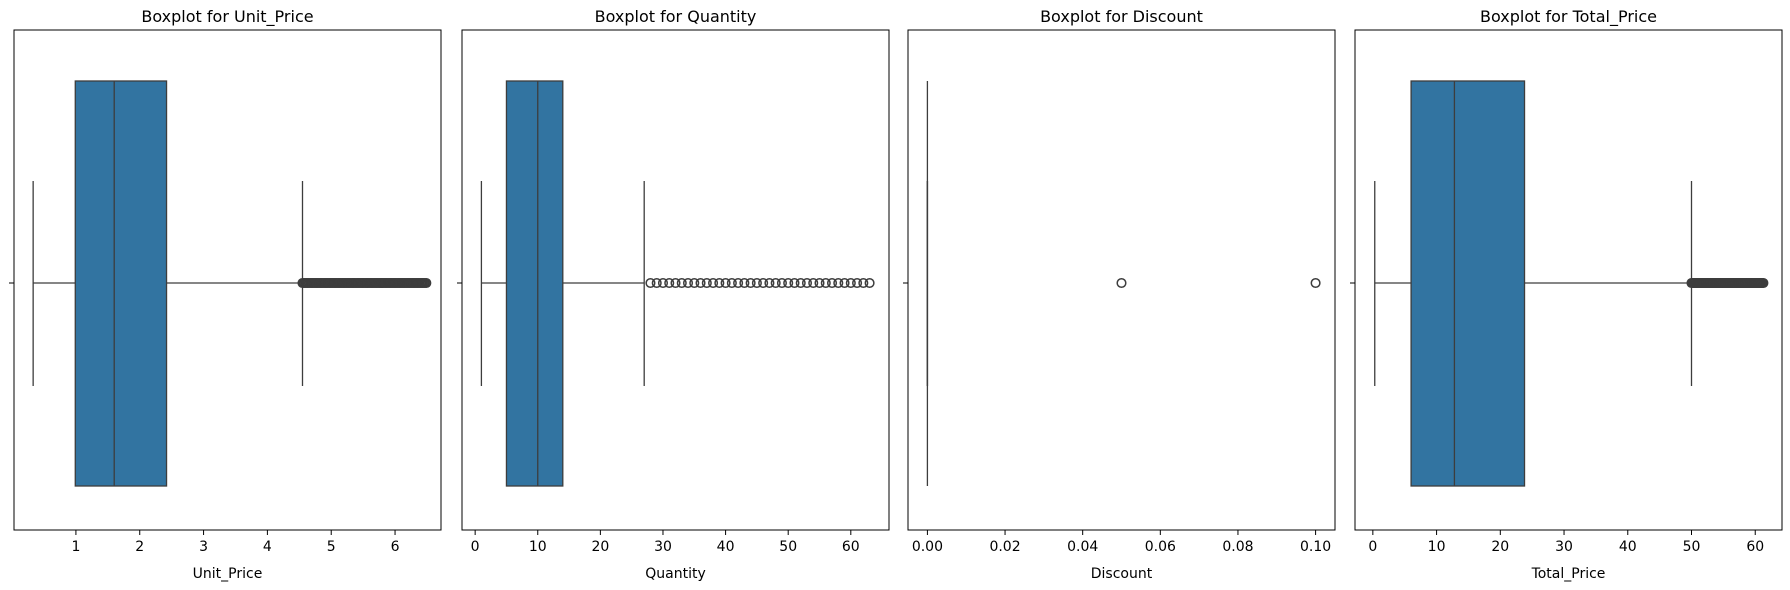  What do you see at coordinates (1568, 574) in the screenshot?
I see `x-axis-label: Total_Price` at bounding box center [1568, 574].